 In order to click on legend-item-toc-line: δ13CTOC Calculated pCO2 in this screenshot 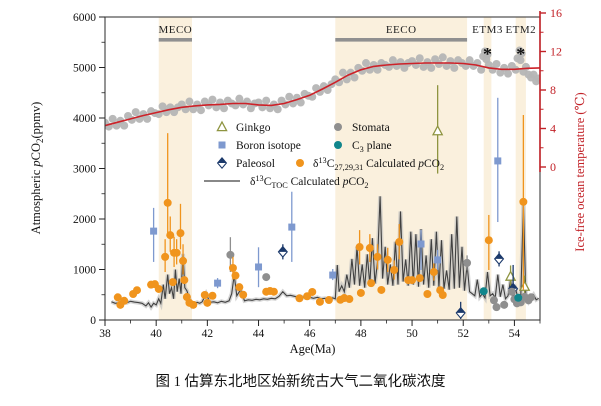, I will do `click(286, 182)`.